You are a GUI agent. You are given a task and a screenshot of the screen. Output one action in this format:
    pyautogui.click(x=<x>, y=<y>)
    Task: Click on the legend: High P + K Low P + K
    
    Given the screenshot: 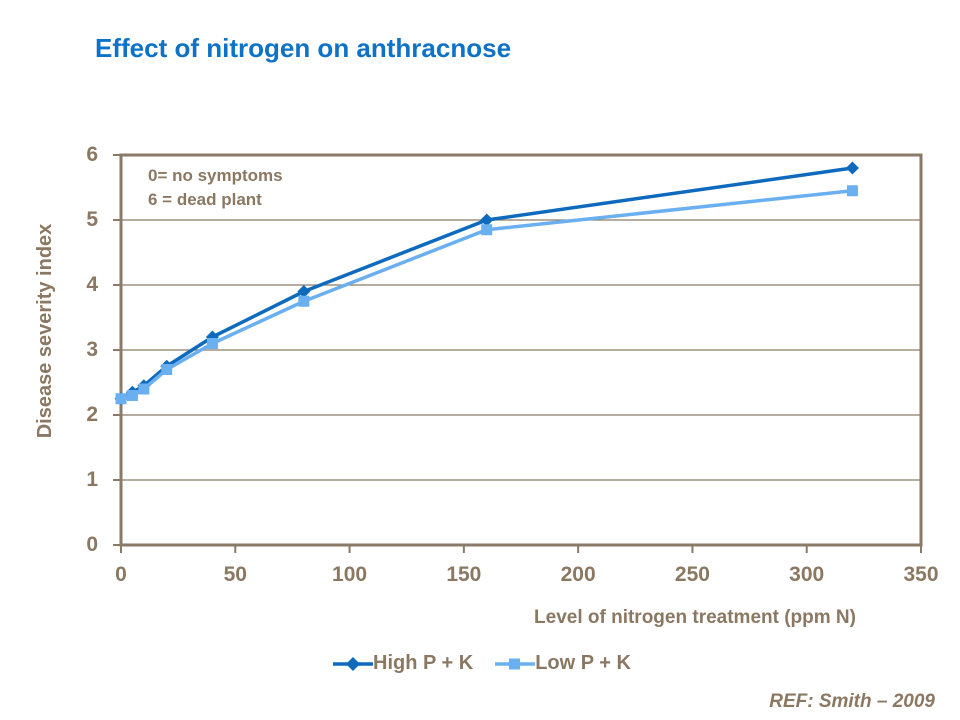 What is the action you would take?
    pyautogui.click(x=482, y=663)
    